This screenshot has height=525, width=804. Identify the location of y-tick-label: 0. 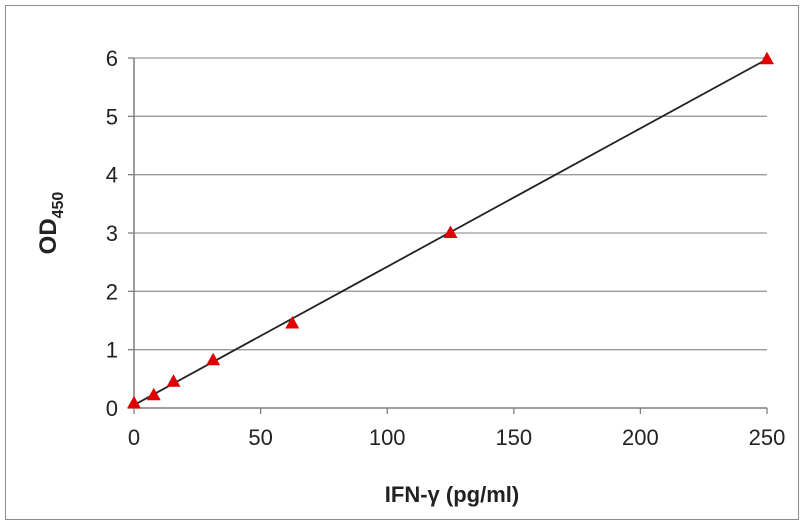
(112, 408).